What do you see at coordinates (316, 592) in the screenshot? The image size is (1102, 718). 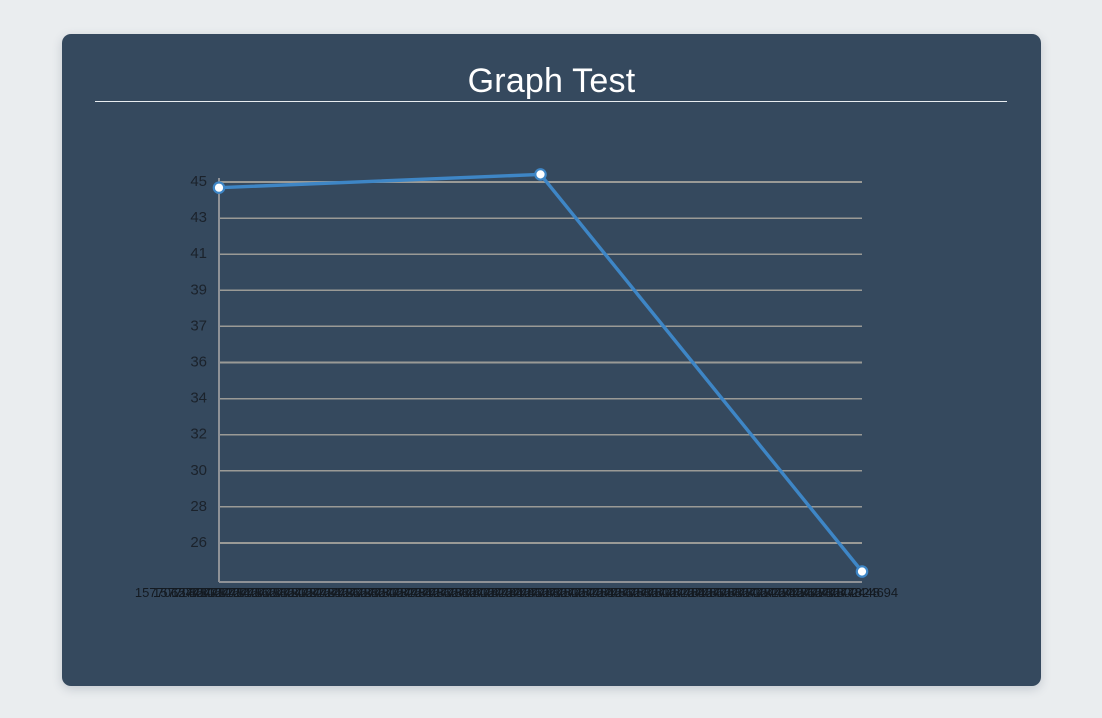 I see `x-axis-tick-label: 1577222448` at bounding box center [316, 592].